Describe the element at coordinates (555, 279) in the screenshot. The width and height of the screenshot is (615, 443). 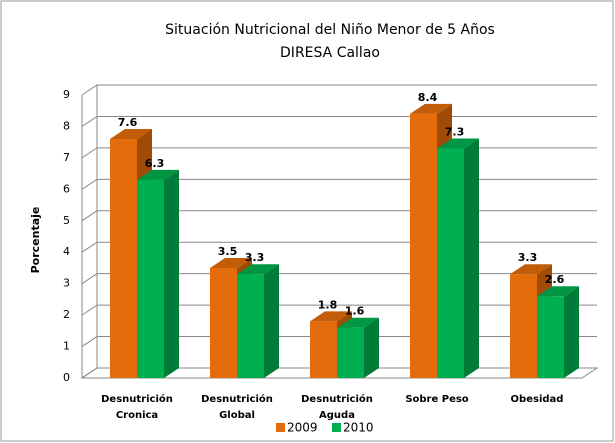
I see `value-label: 2.6` at that location.